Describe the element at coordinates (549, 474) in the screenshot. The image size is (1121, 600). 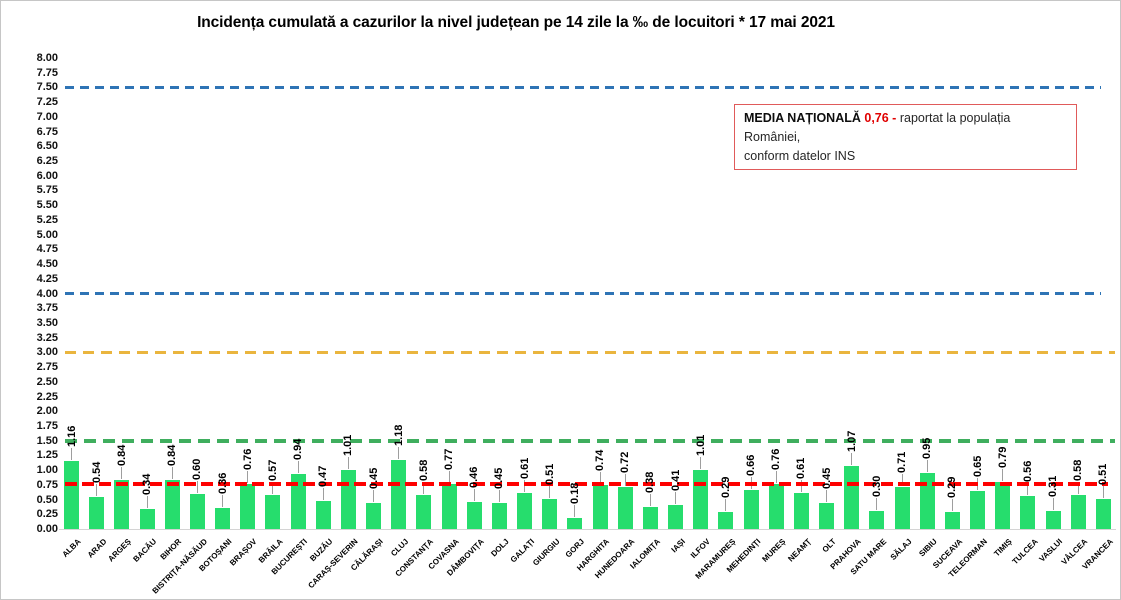
I see `bar-value-label: 0.51` at that location.